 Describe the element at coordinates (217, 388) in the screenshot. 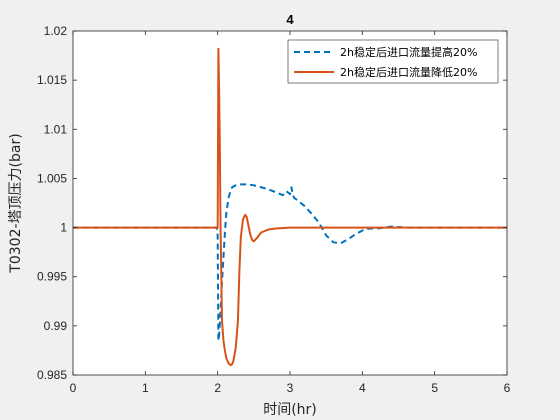

I see `x-tick-label: 2` at that location.